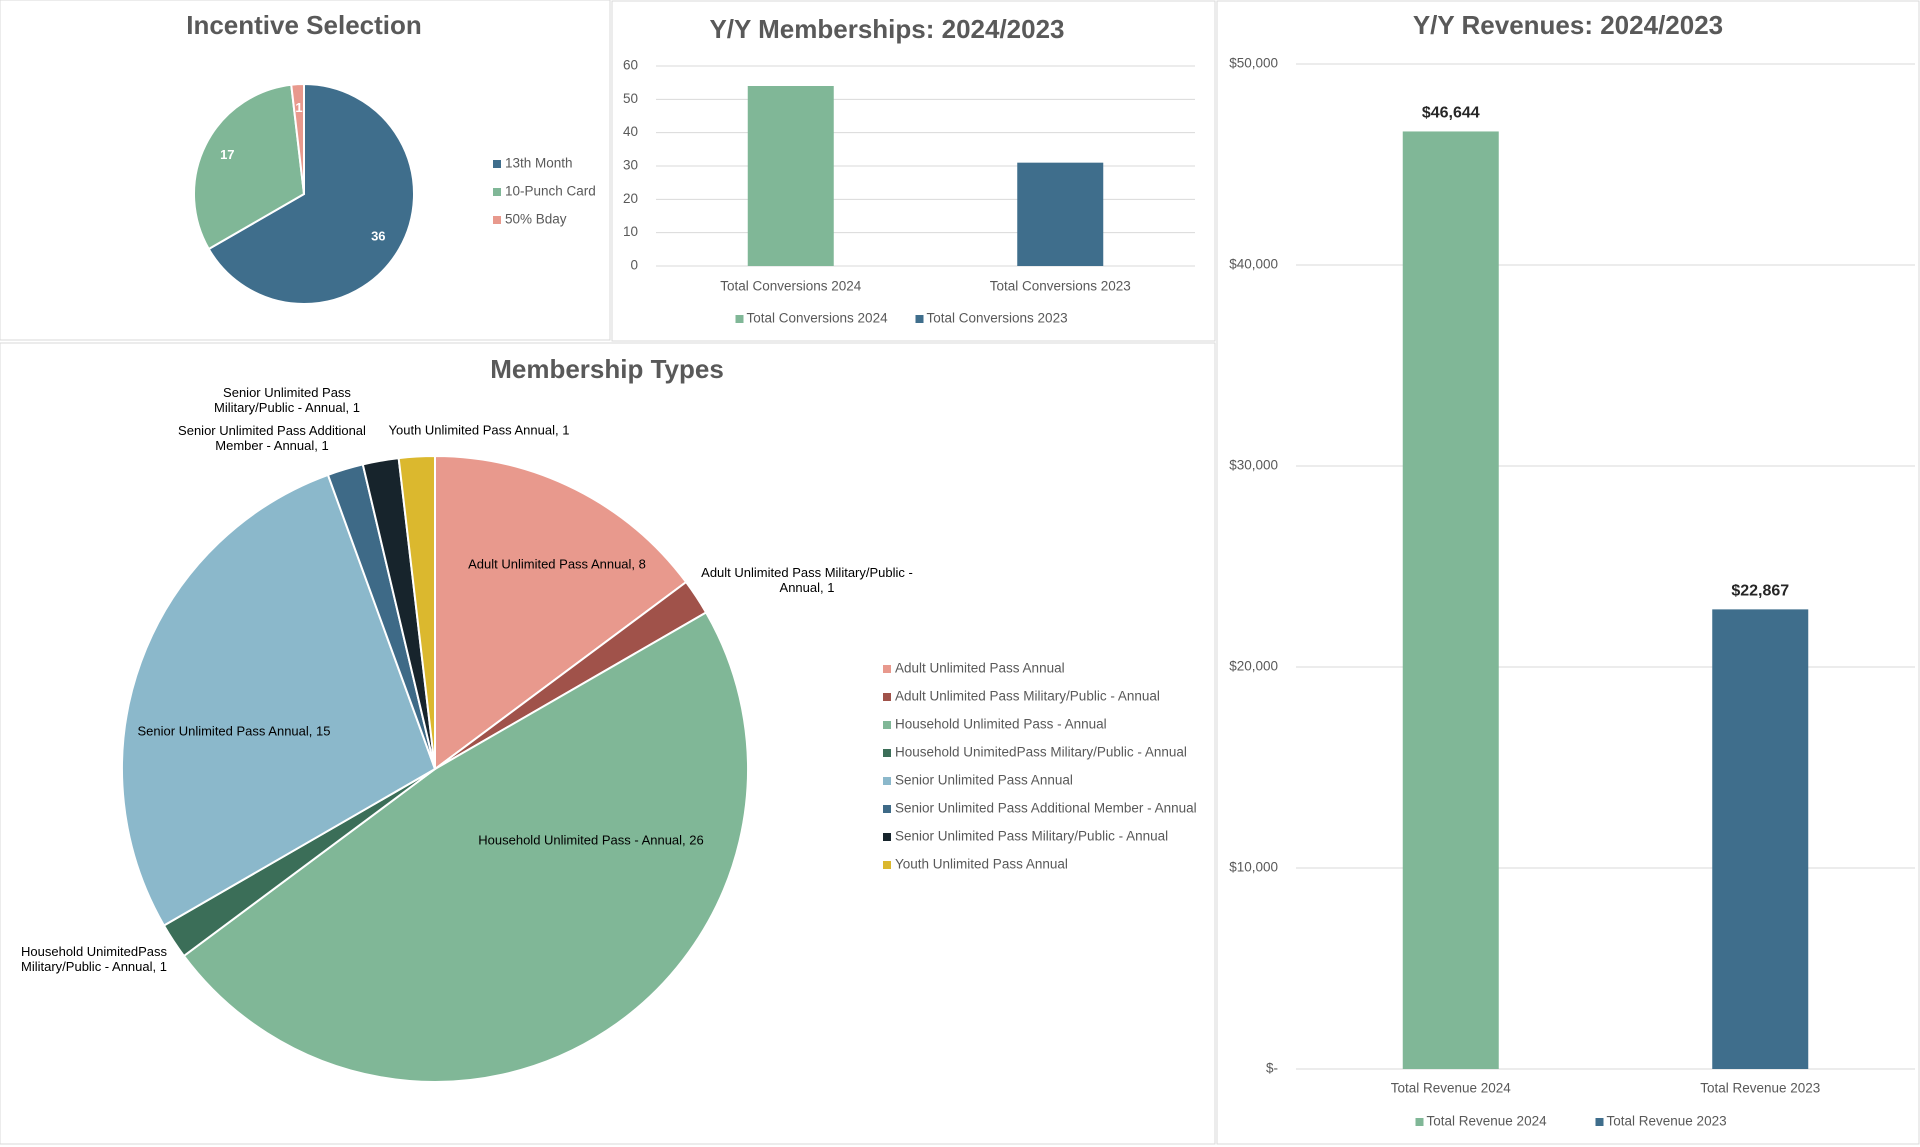 This screenshot has width=1920, height=1147. What do you see at coordinates (1253, 465) in the screenshot?
I see `y-tick-label: $30,000` at bounding box center [1253, 465].